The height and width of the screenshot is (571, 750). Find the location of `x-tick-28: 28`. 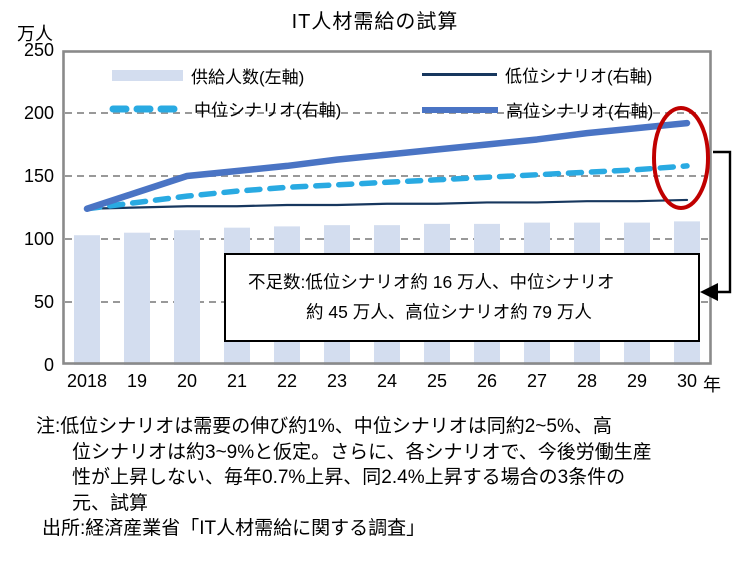

x-tick-28: 28 is located at coordinates (587, 381).